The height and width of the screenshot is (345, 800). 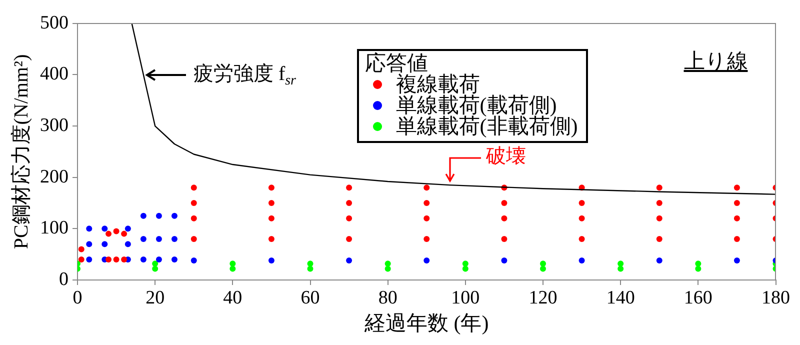 What do you see at coordinates (388, 297) in the screenshot?
I see `x-tick-label: 80` at bounding box center [388, 297].